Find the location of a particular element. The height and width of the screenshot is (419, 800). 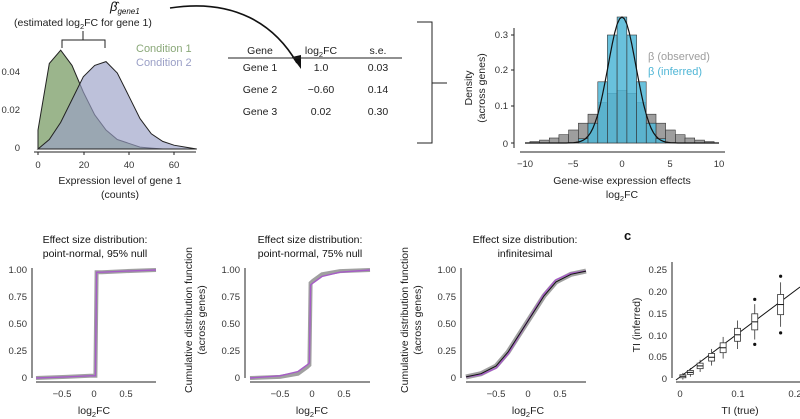

table-cell: −0.60 is located at coordinates (321, 90).